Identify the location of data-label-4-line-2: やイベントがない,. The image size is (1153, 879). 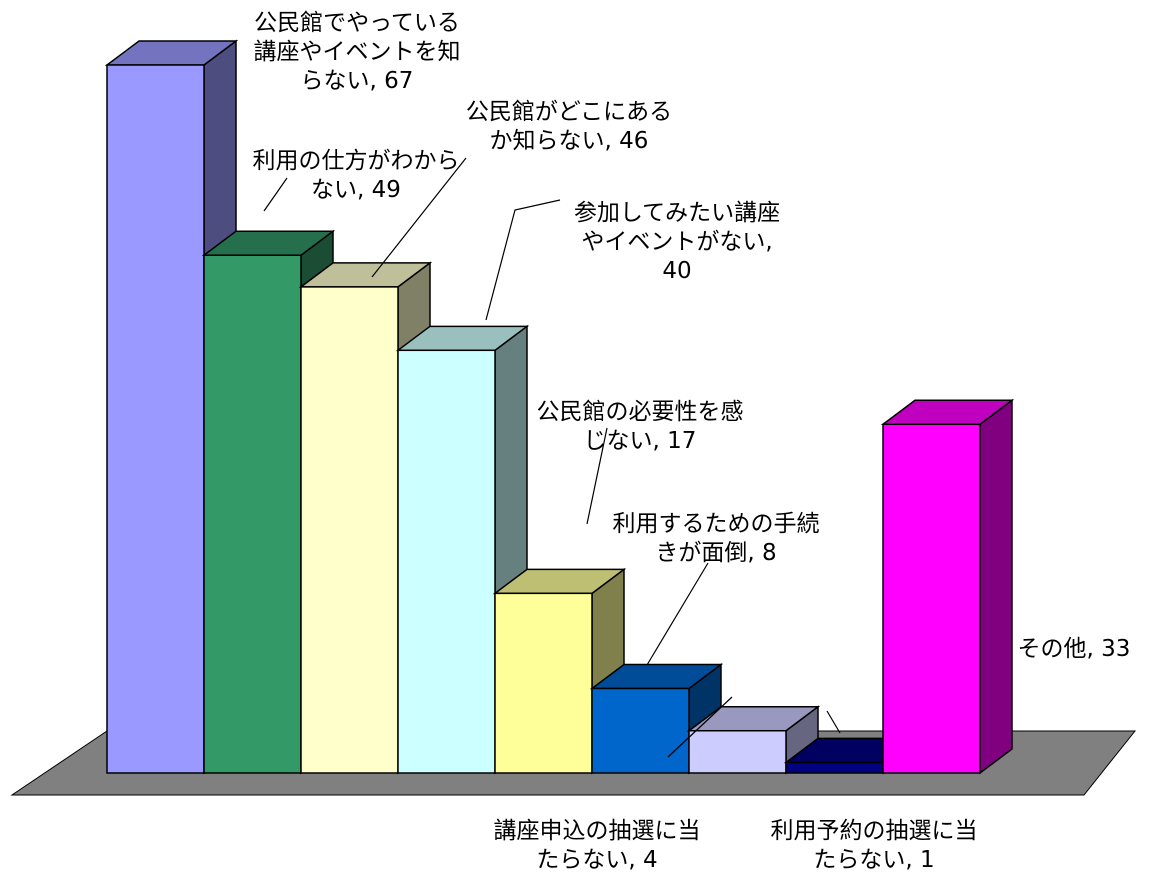
(676, 242).